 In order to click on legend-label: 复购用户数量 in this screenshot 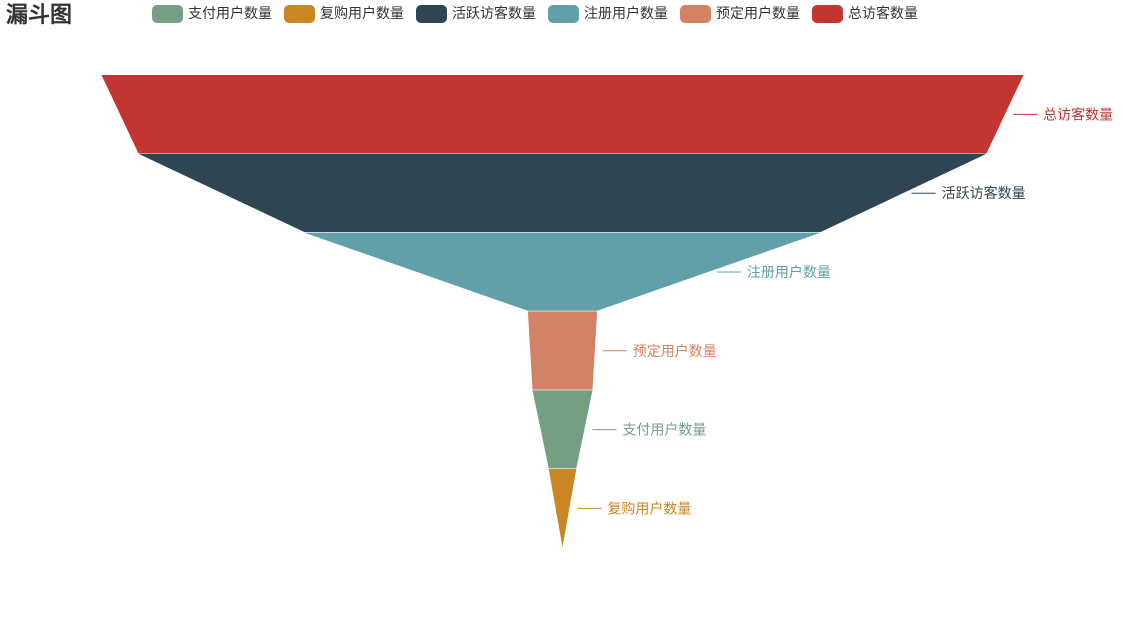, I will do `click(362, 14)`.